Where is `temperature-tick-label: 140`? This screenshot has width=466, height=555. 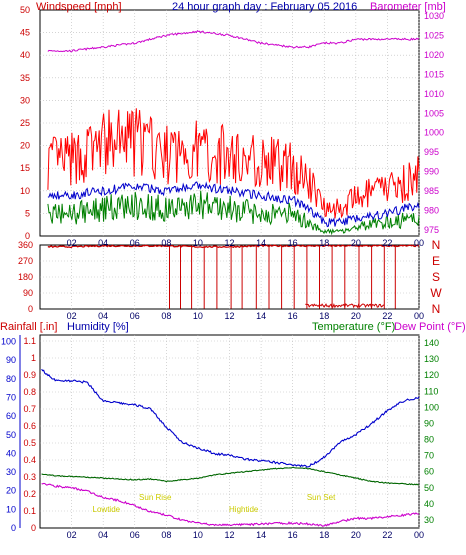 temperature-tick-label: 140 is located at coordinates (431, 343).